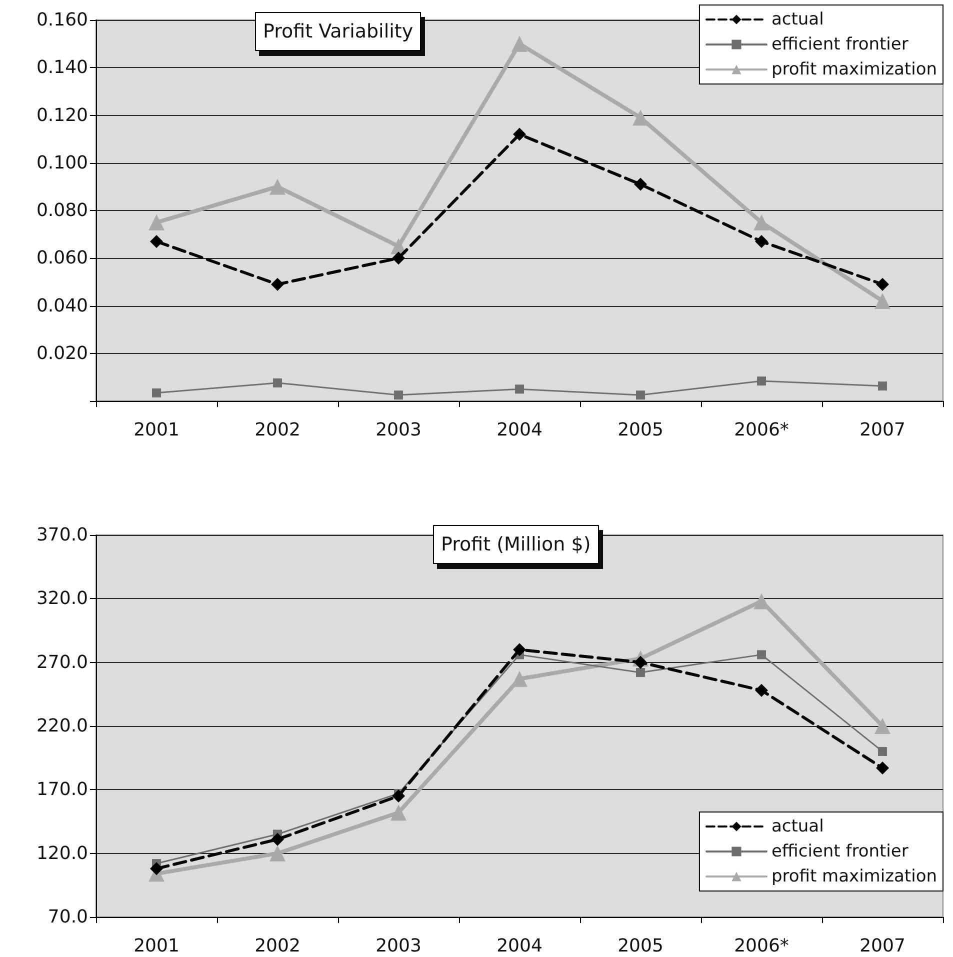 This screenshot has height=957, width=953. I want to click on y-tick-label: 0.080, so click(62, 210).